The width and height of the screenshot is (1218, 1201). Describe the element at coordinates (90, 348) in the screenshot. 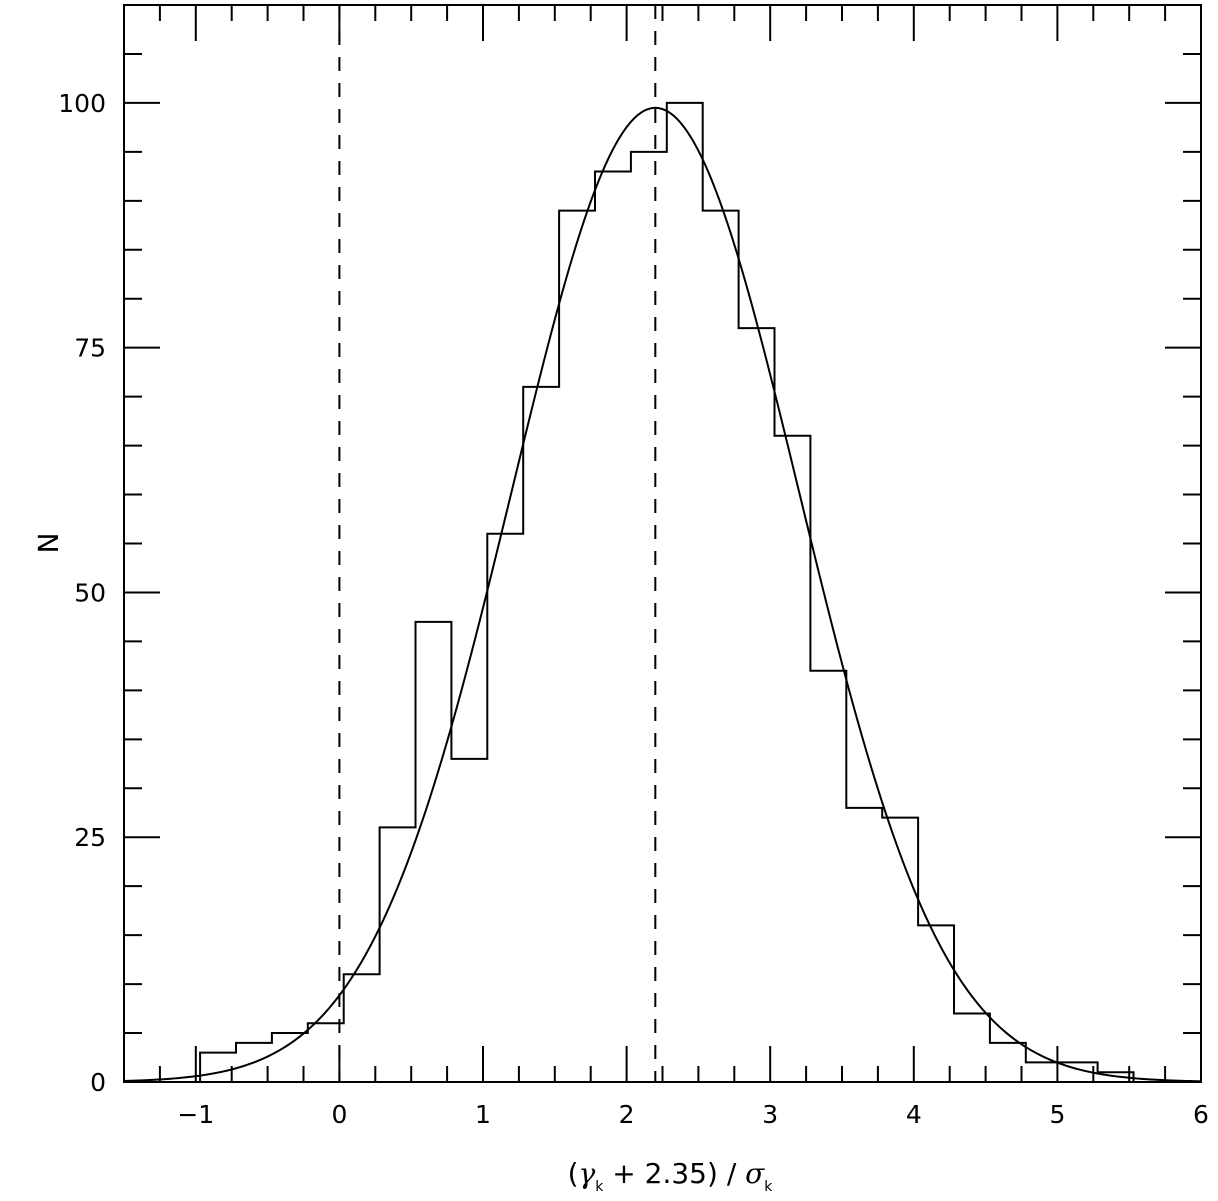

I see `y-tick-label: 75` at that location.